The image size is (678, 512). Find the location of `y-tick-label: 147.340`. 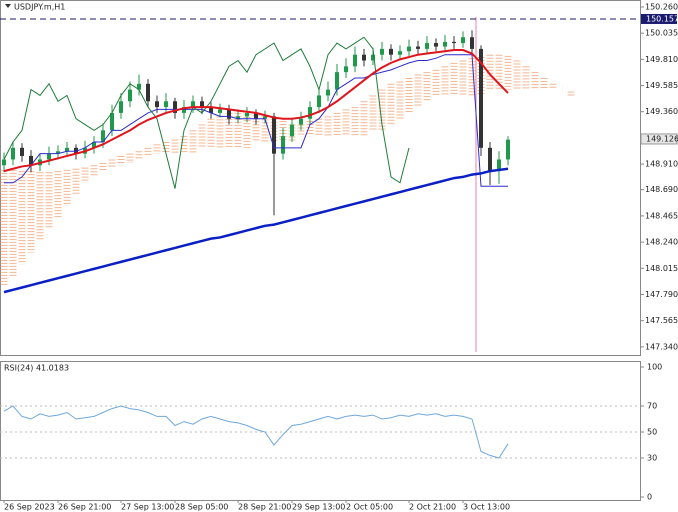

y-tick-label: 147.340 is located at coordinates (661, 346).